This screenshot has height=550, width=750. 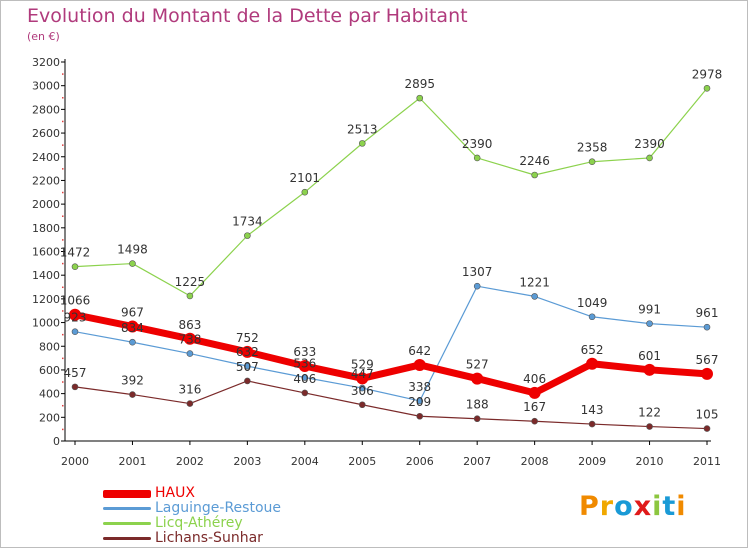 What do you see at coordinates (707, 461) in the screenshot?
I see `x-tick-label: 2011` at bounding box center [707, 461].